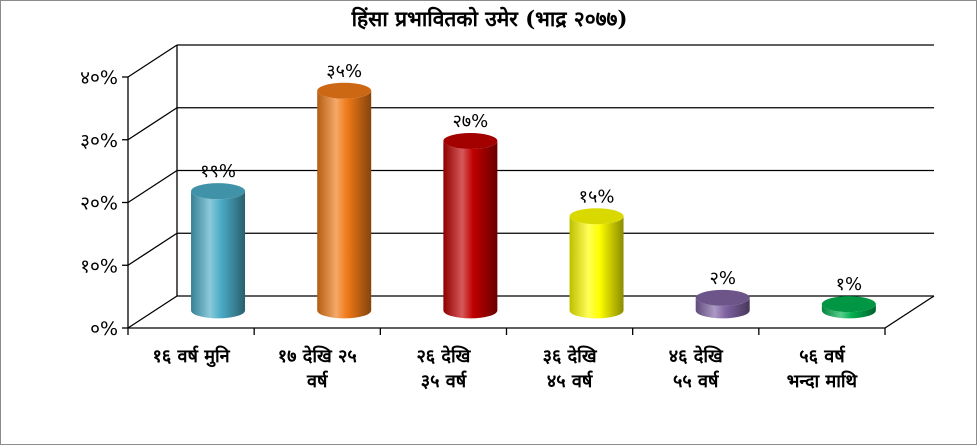 Image resolution: width=977 pixels, height=445 pixels. What do you see at coordinates (104, 329) in the screenshot?
I see `y-tick-label: ०%` at bounding box center [104, 329].